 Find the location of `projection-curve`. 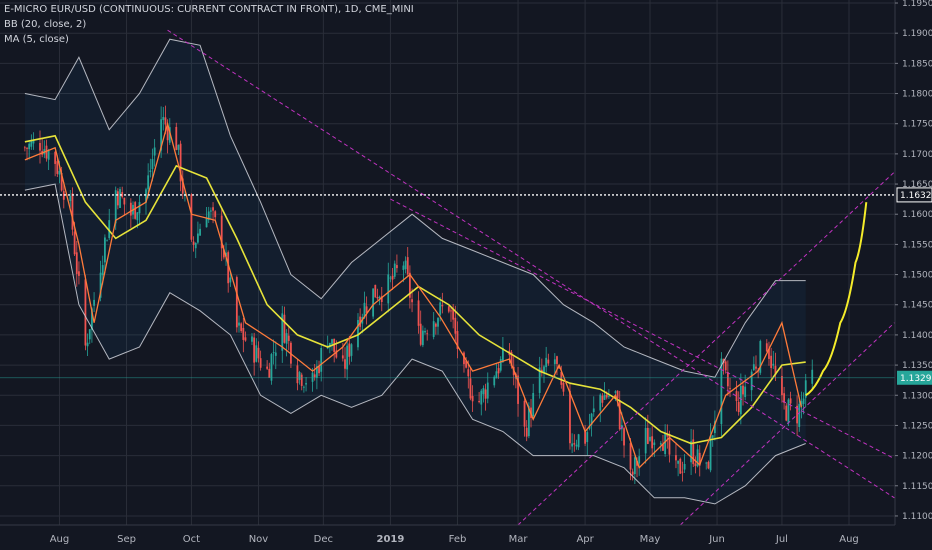

projection-curve is located at coordinates (836, 299).